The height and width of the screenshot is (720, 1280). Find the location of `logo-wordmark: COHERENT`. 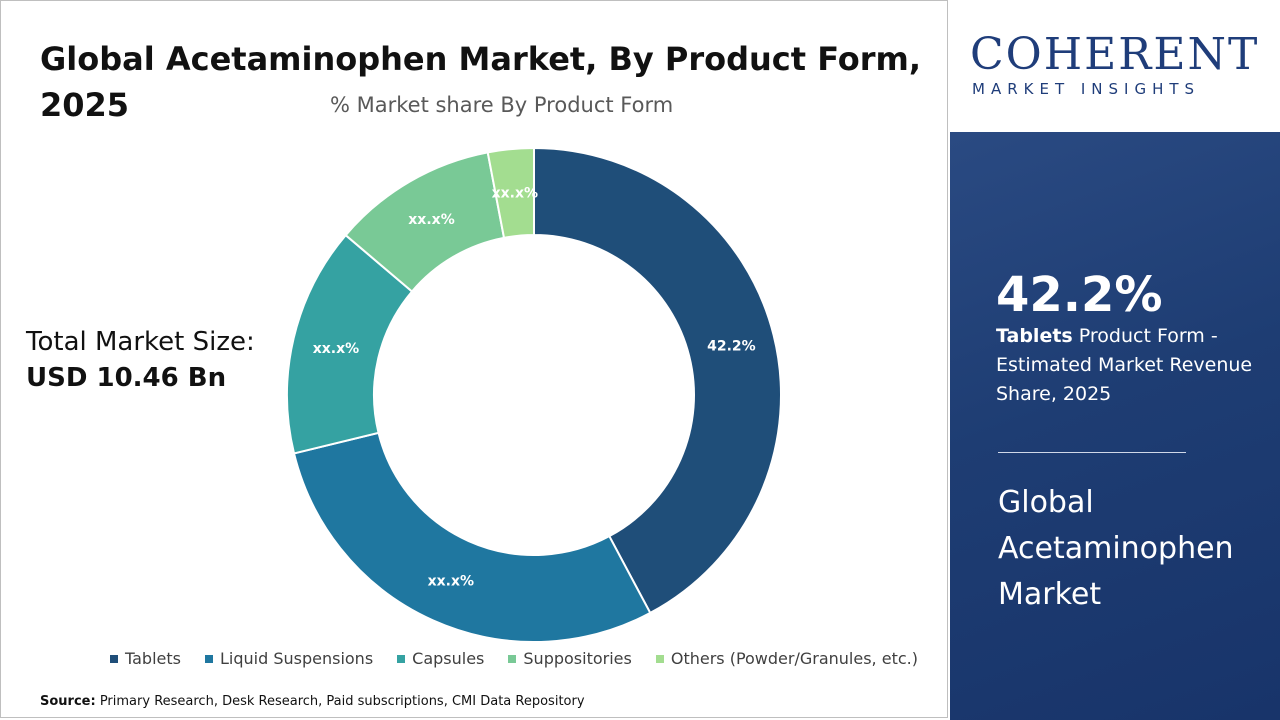

logo-wordmark: COHERENT is located at coordinates (1115, 54).